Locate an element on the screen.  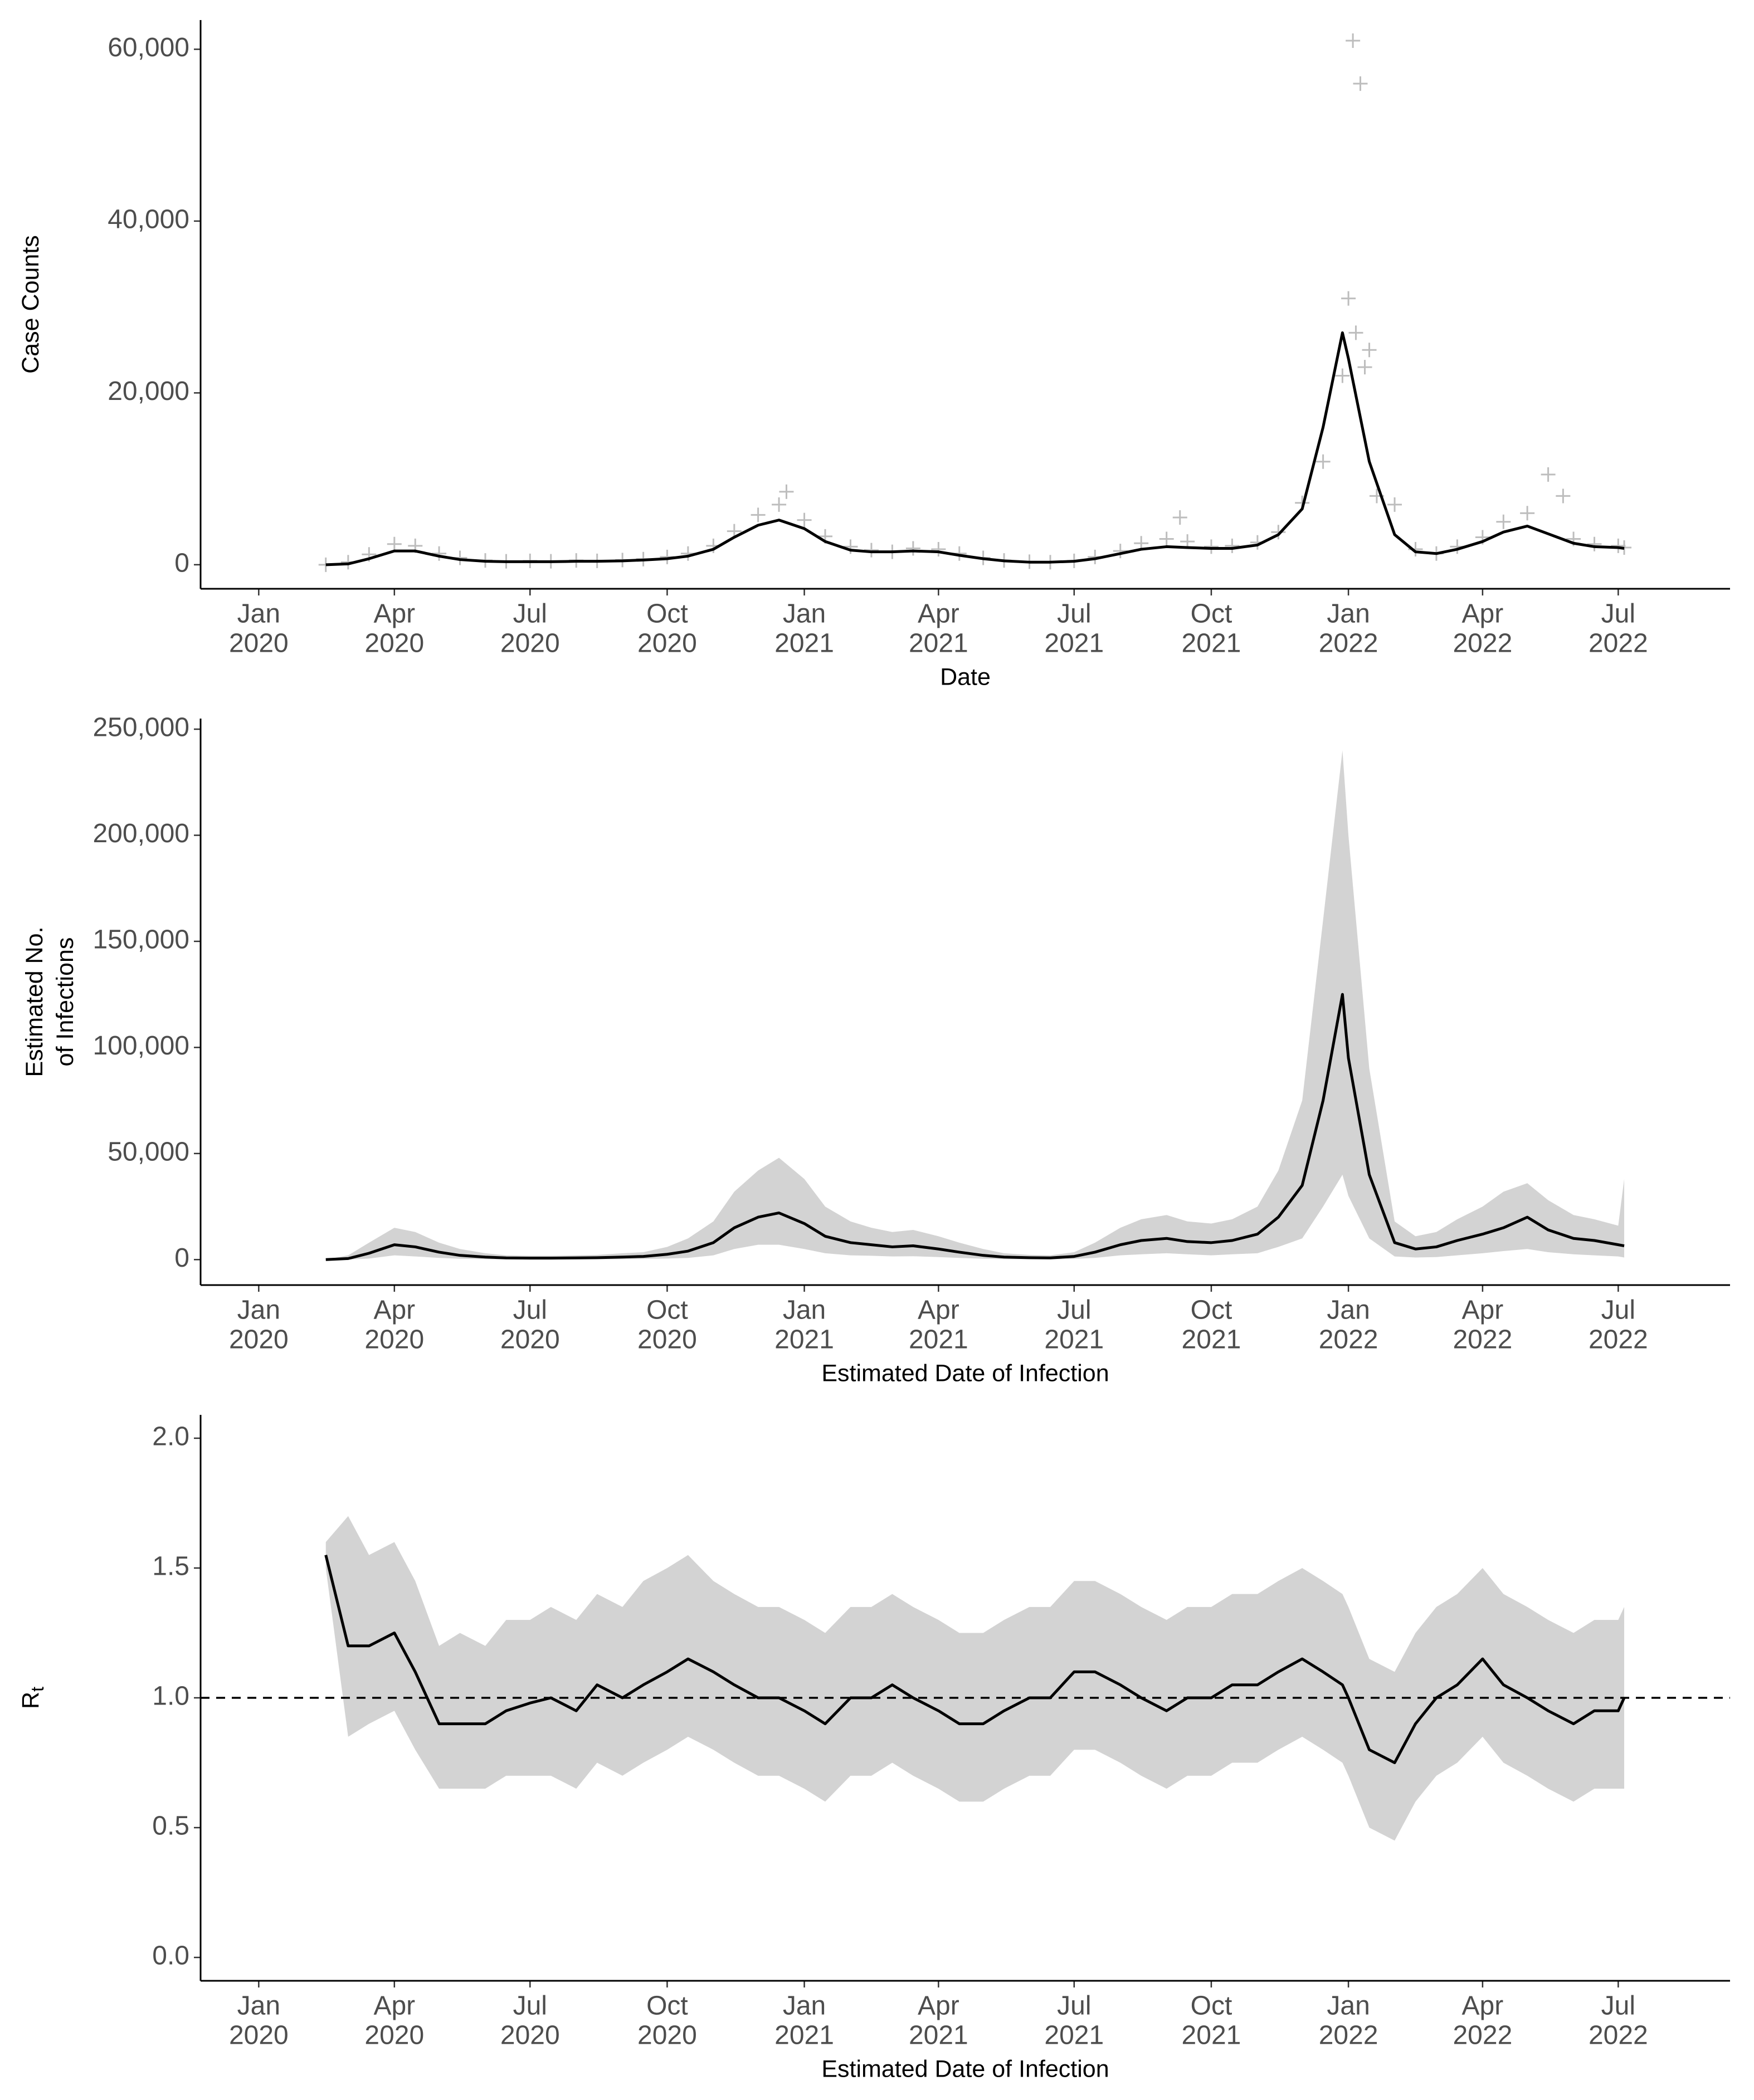
y-axis-title: of Infections is located at coordinates (65, 1002).